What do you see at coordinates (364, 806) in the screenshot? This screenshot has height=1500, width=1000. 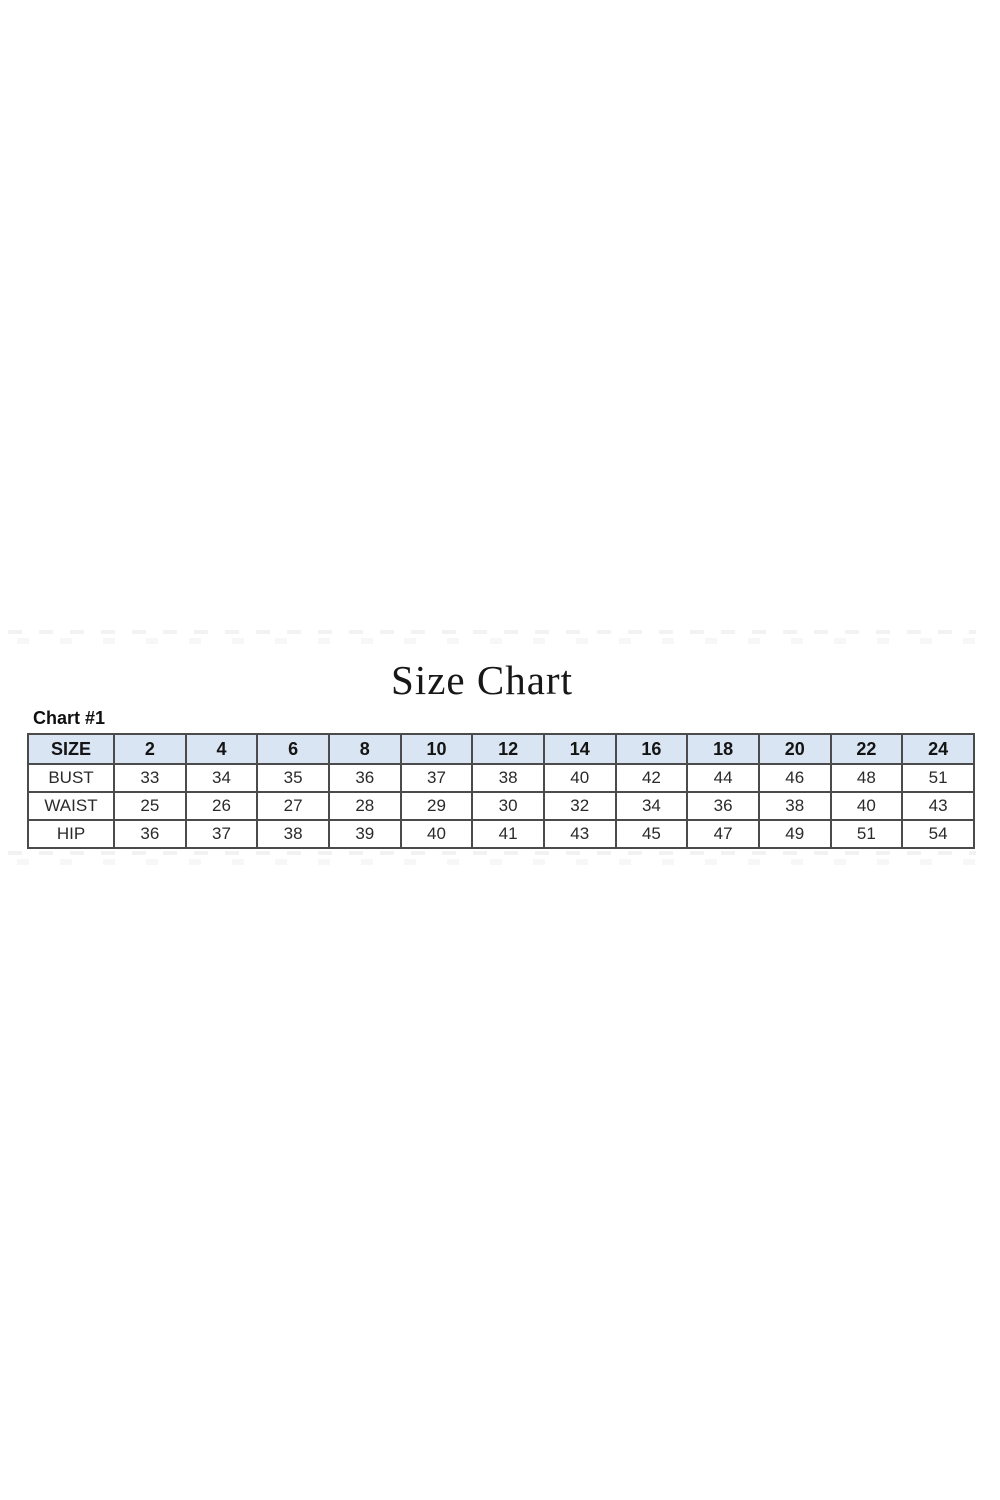 I see `value-cell: 28` at bounding box center [364, 806].